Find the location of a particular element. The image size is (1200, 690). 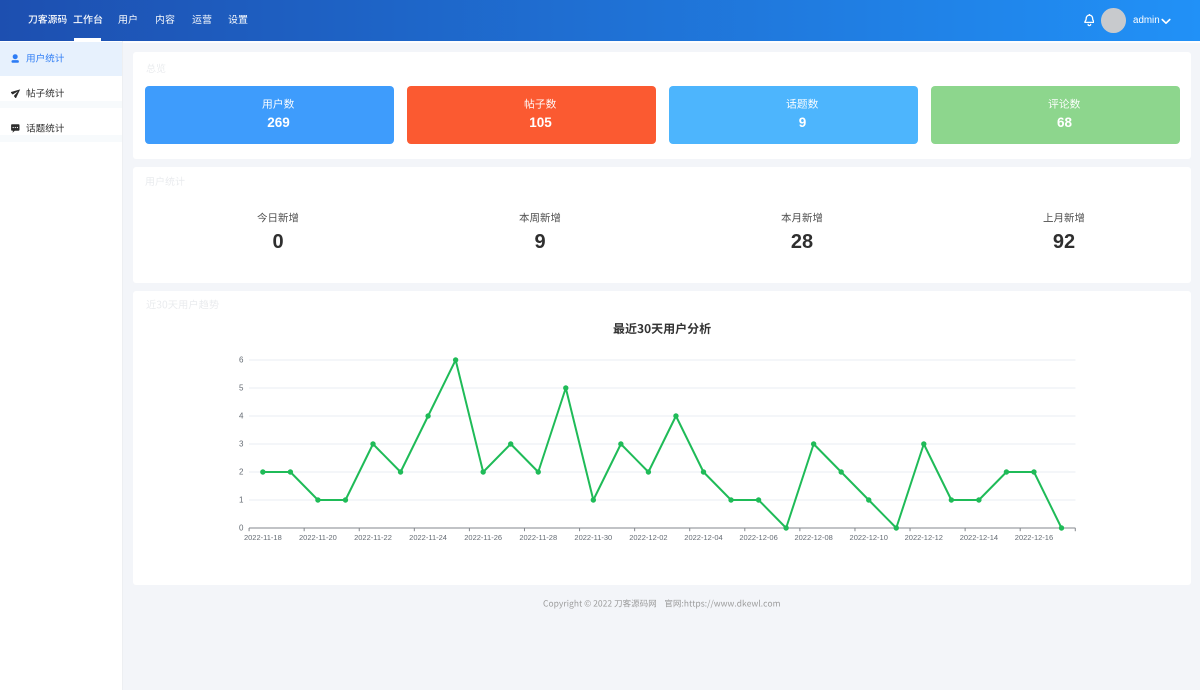

svg-text: 2022-12-02 is located at coordinates (648, 537).